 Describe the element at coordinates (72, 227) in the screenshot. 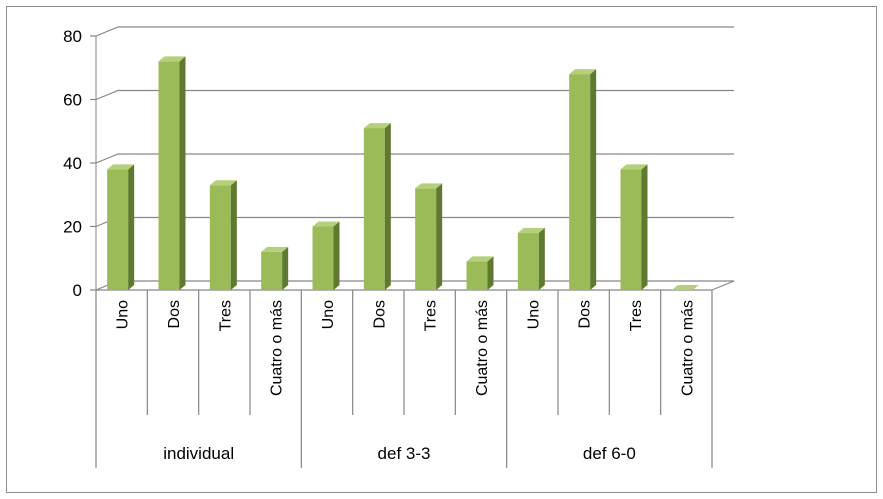

I see `y-tick-label: 20` at that location.